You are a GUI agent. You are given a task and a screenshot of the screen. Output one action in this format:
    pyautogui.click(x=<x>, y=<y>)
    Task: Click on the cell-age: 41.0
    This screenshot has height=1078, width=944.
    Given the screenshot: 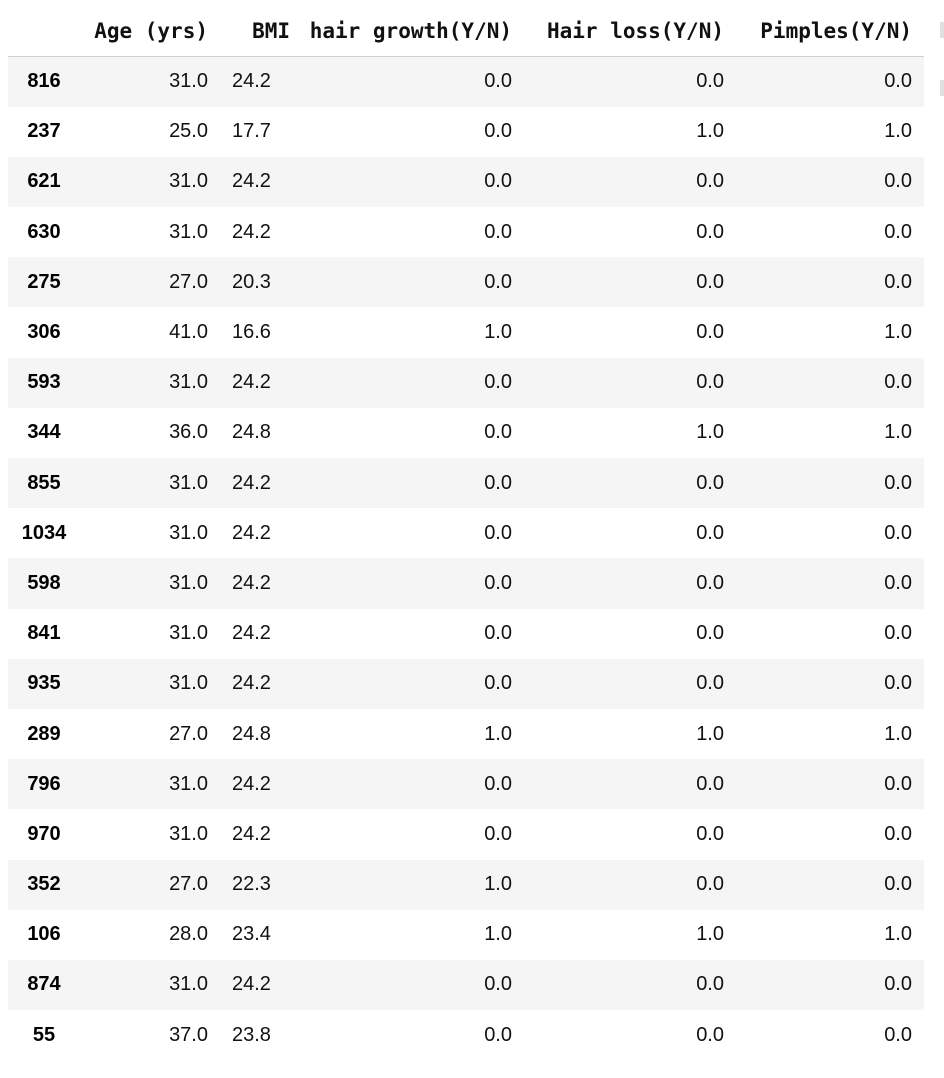 What is the action you would take?
    pyautogui.click(x=188, y=332)
    